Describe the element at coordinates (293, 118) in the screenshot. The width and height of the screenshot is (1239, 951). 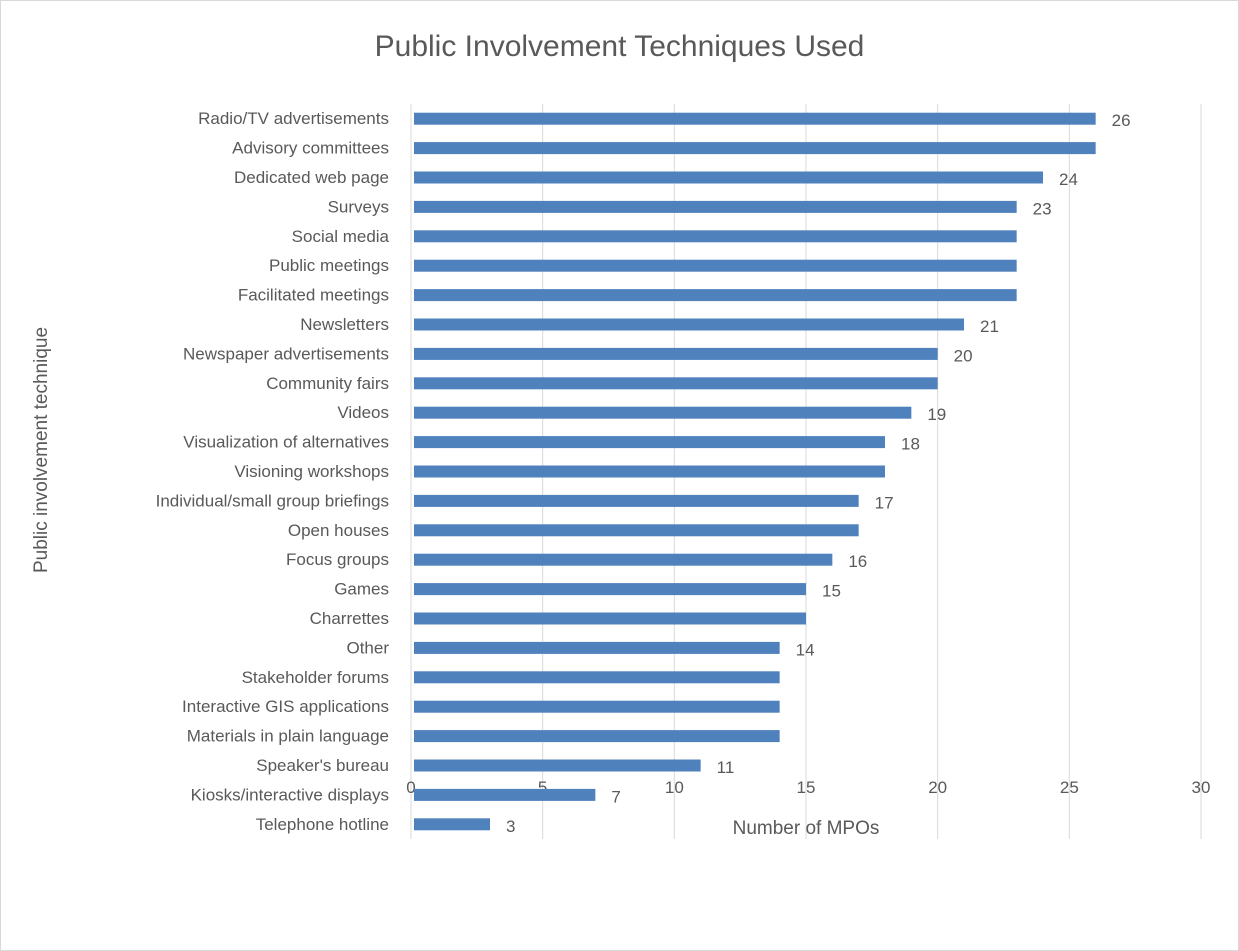
I see `y-tick-label: Radio/TV advertisements` at that location.